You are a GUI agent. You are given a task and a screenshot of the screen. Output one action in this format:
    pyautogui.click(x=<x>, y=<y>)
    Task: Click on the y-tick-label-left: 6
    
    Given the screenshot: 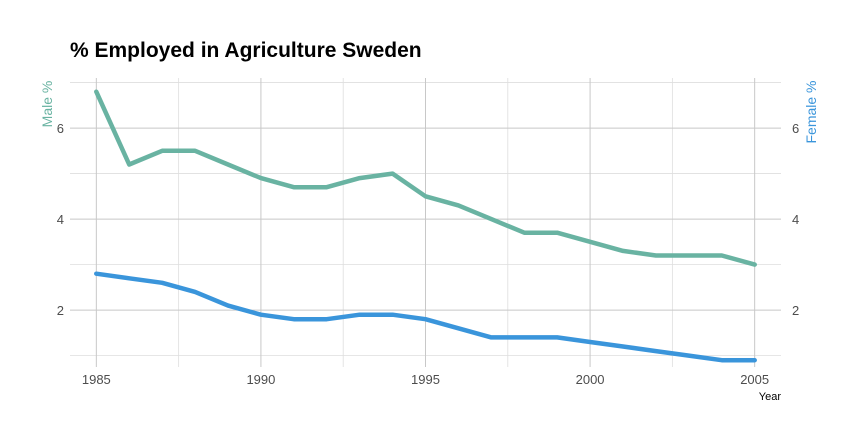 What is the action you would take?
    pyautogui.click(x=60, y=128)
    